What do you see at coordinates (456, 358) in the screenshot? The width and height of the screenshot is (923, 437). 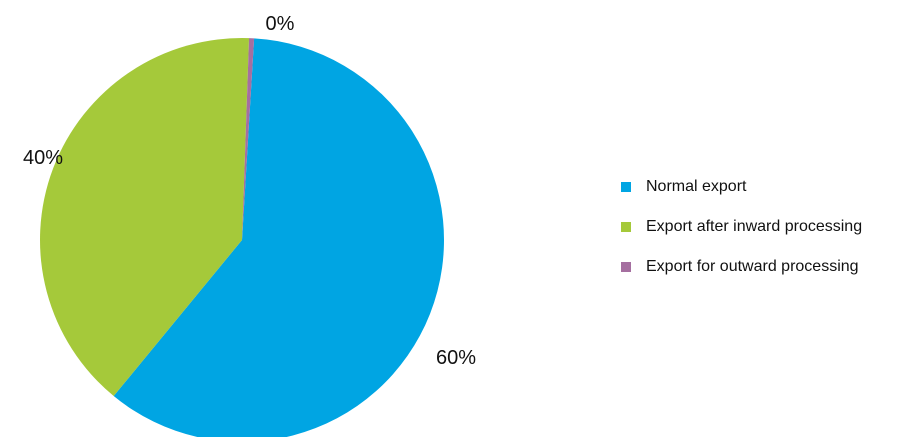 I see `data-label-normal-export: 60%` at bounding box center [456, 358].